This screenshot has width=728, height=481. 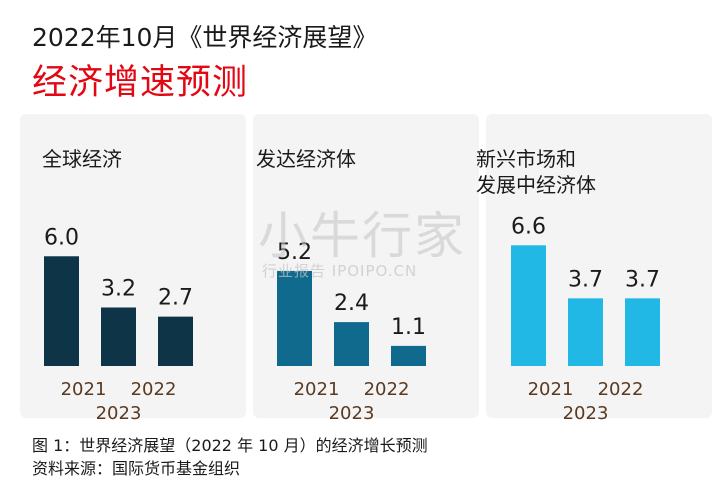 What do you see at coordinates (294, 252) in the screenshot?
I see `value-label-advanced-2021: 5.2` at bounding box center [294, 252].